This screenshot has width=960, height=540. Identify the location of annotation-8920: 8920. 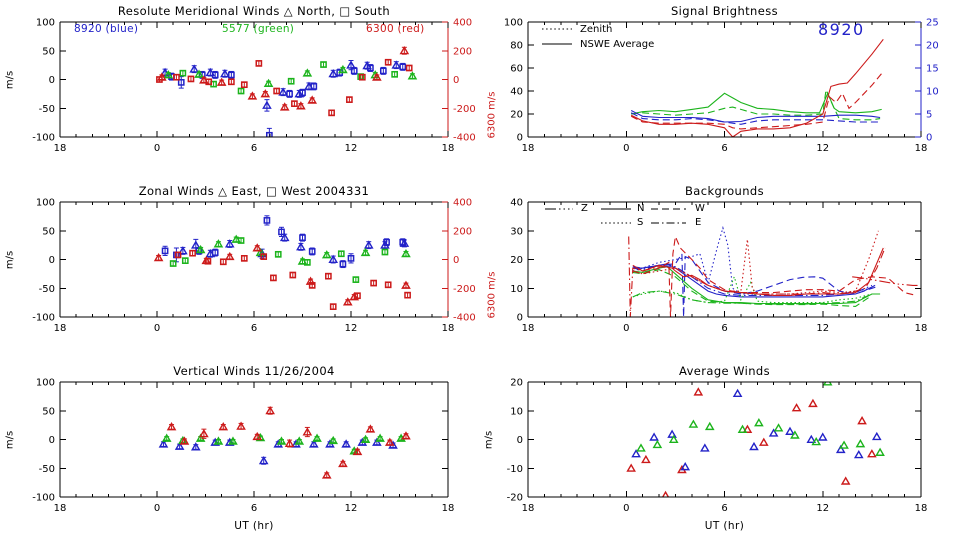
(841, 29).